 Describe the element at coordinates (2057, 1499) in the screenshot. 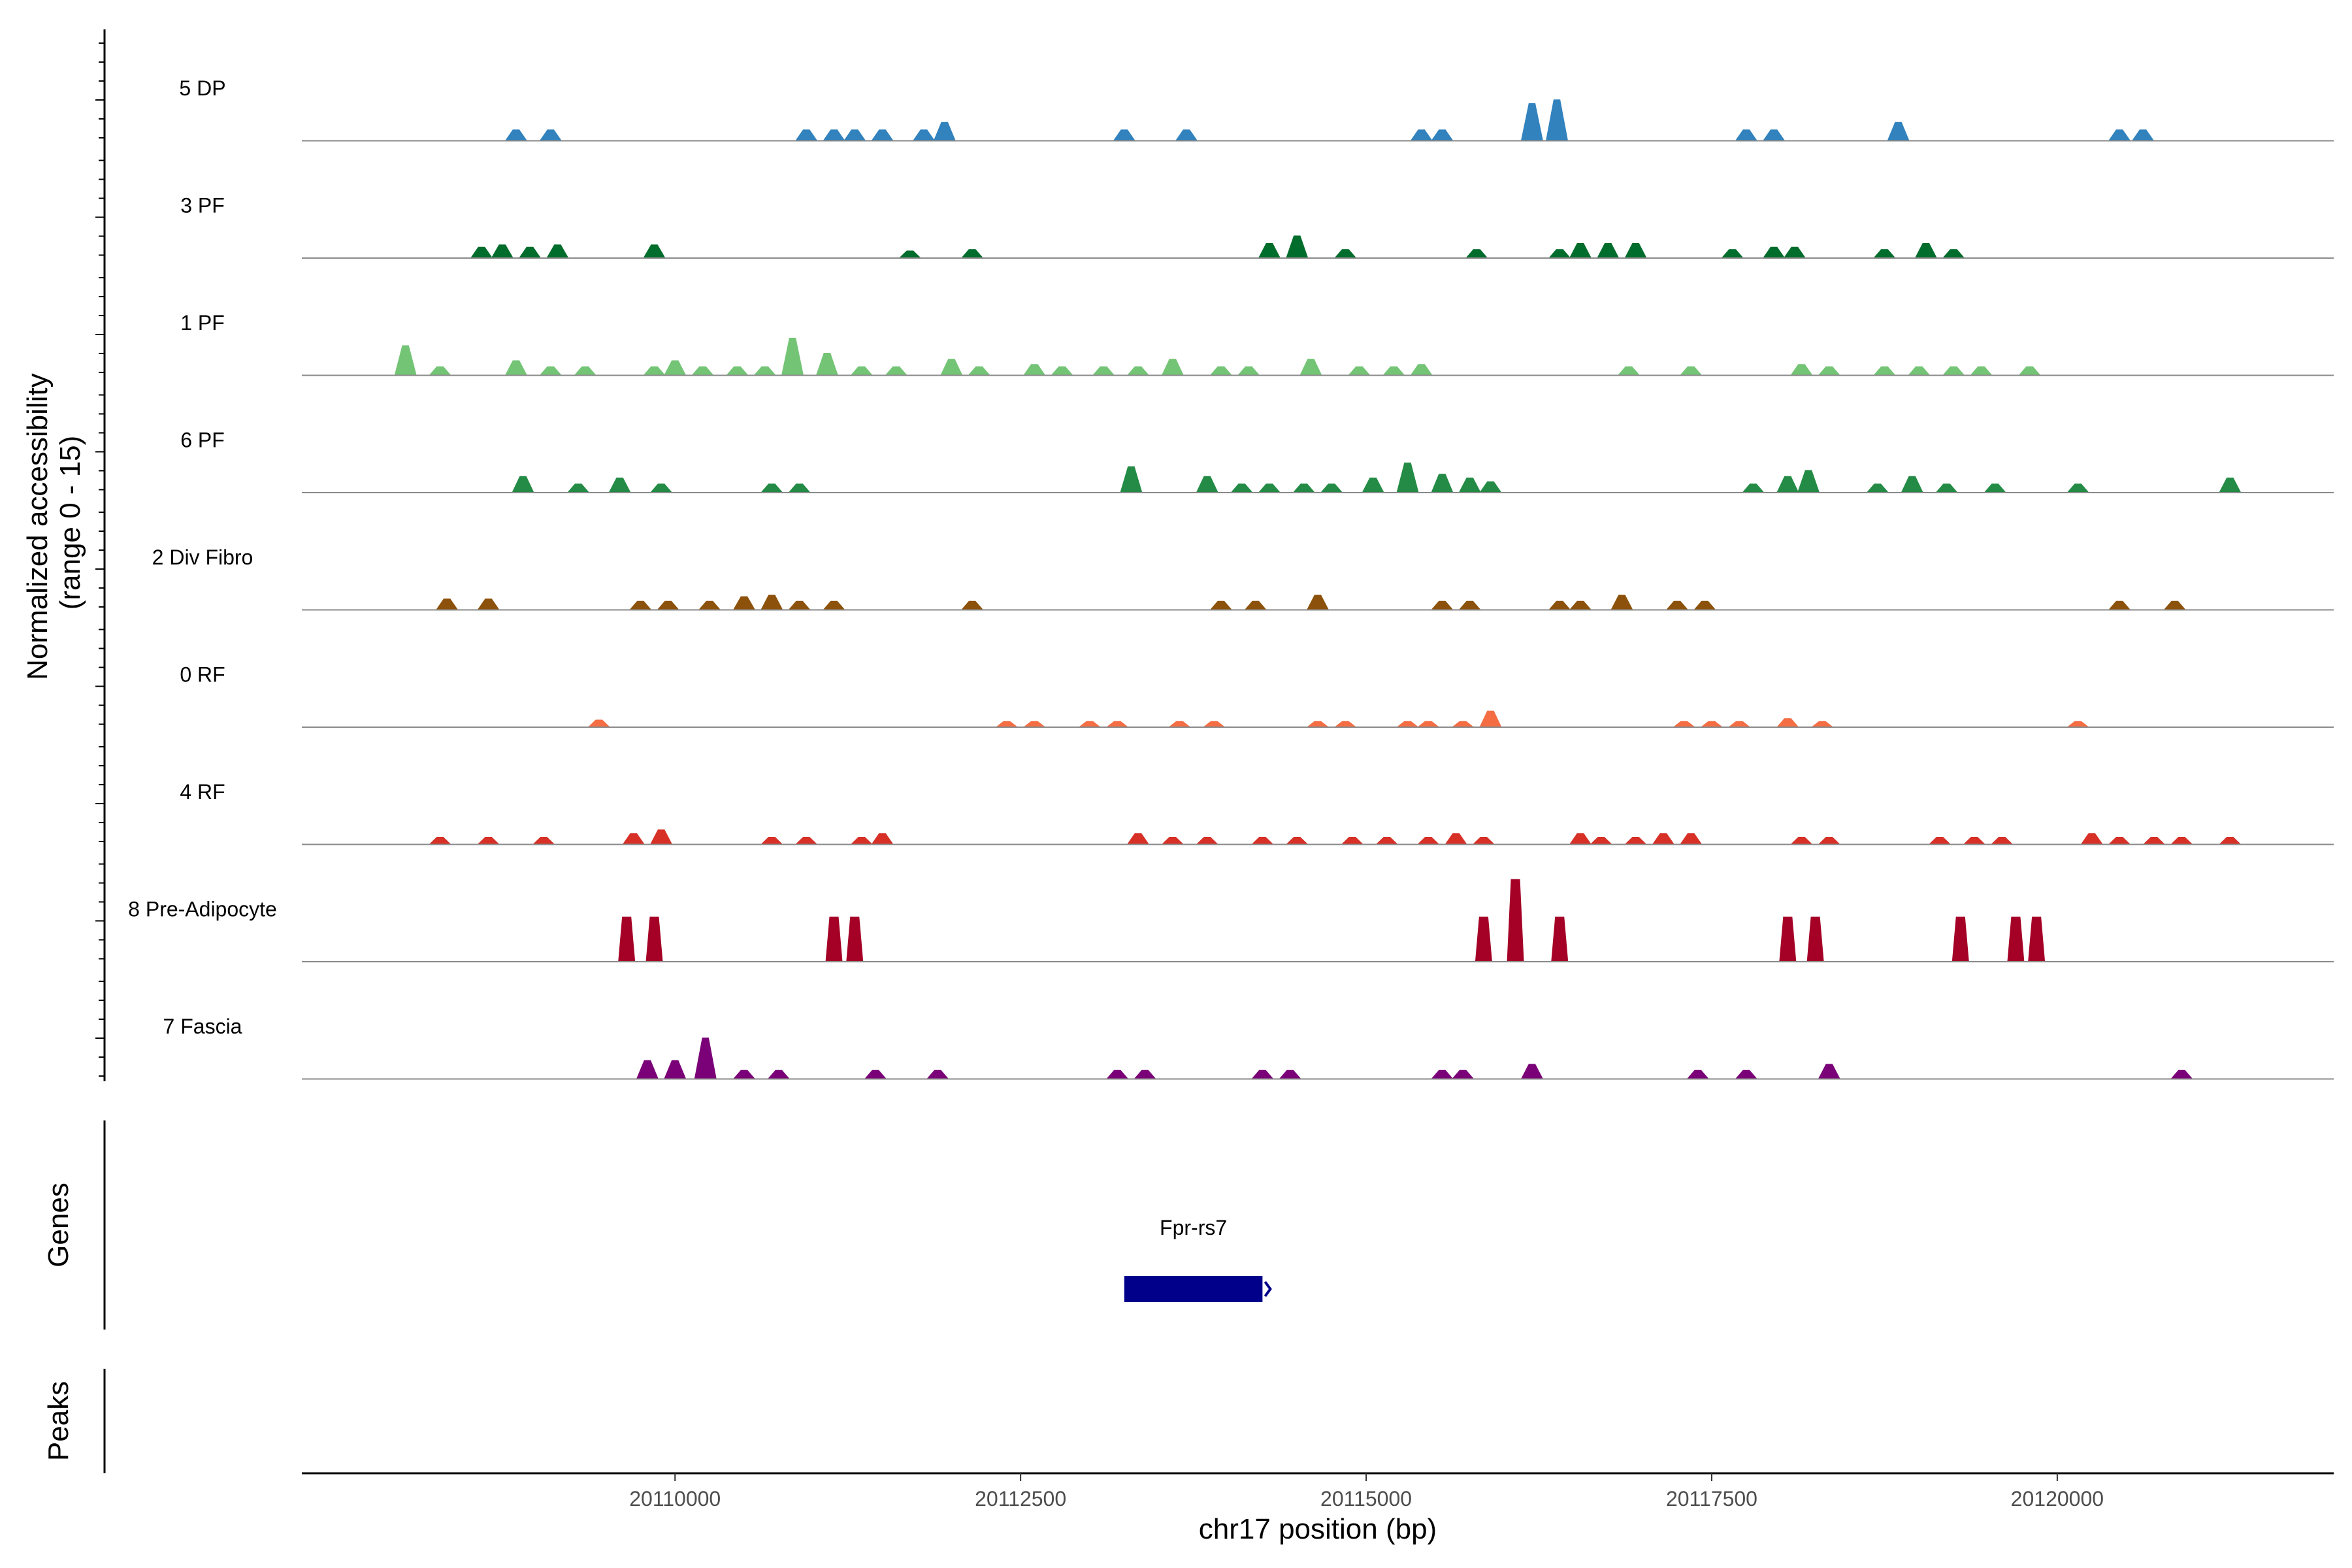

I see `x-tick-label: 20120000` at that location.